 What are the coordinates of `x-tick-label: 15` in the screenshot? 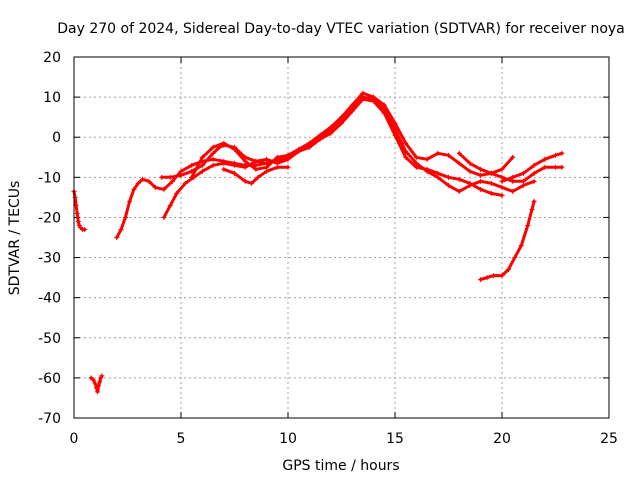 It's located at (395, 439).